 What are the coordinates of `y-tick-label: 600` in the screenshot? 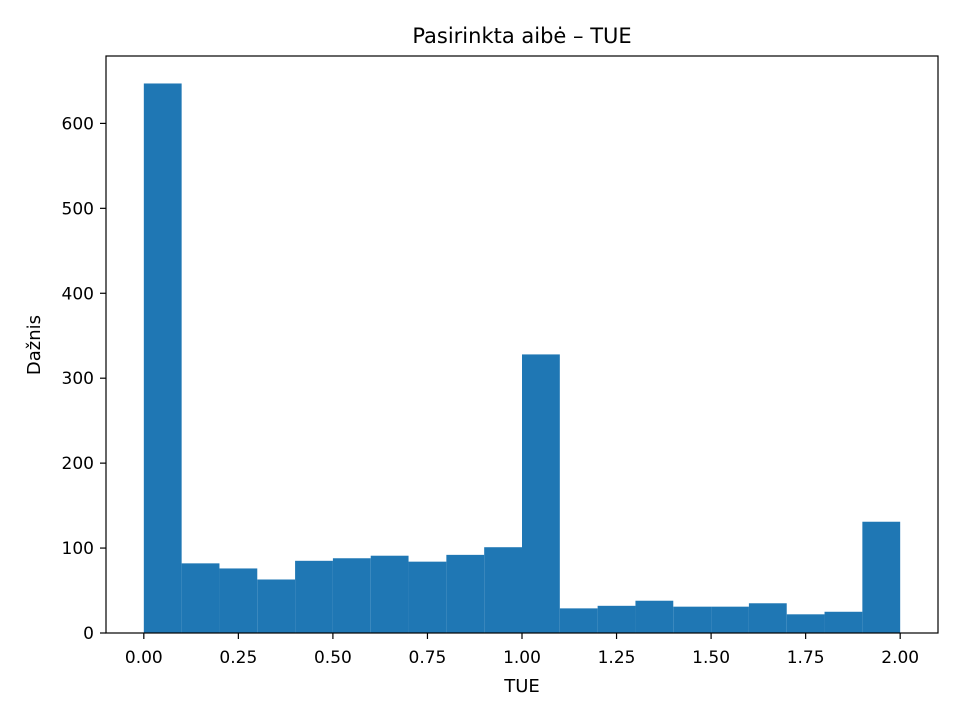 It's located at (78, 124).